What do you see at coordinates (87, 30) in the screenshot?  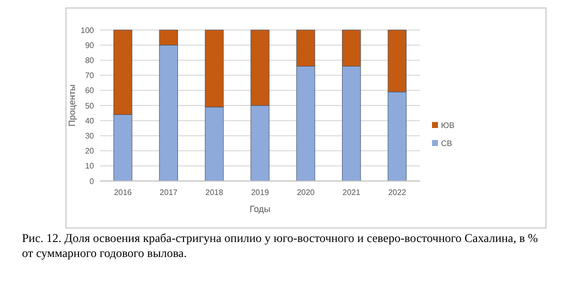 I see `y-tick-label: 100` at bounding box center [87, 30].